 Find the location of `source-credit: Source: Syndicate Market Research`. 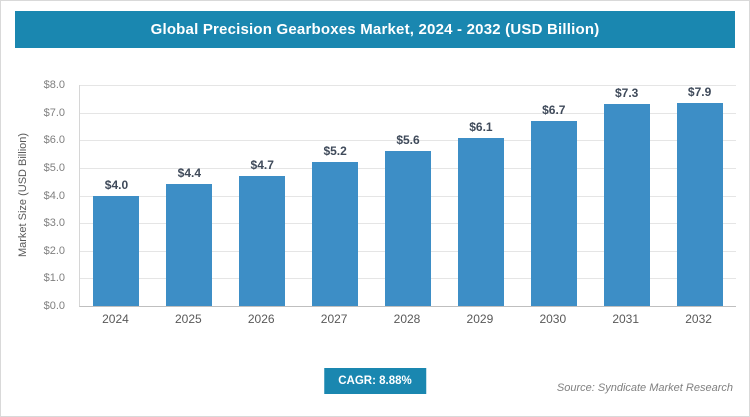

source-credit: Source: Syndicate Market Research is located at coordinates (644, 388).